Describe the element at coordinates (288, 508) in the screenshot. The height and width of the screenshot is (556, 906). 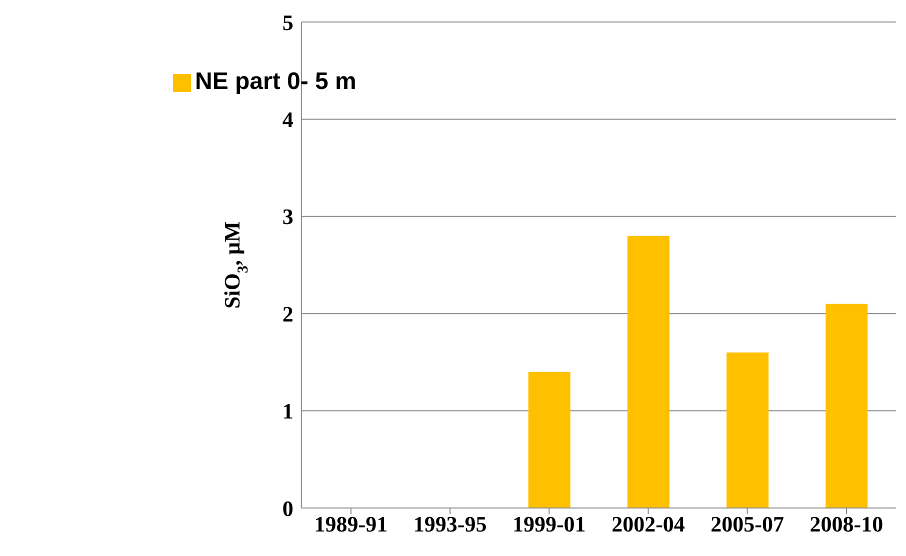
I see `y-tick-label: 0` at that location.